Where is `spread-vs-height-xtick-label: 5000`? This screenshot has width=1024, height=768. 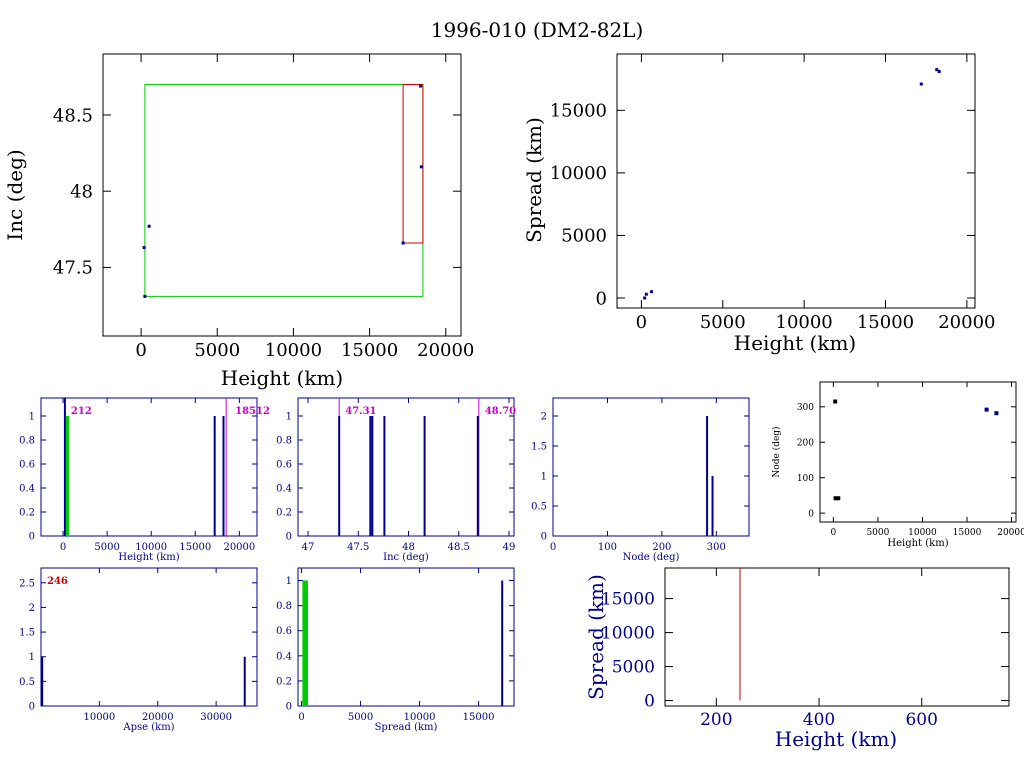 spread-vs-height-xtick-label: 5000 is located at coordinates (723, 322).